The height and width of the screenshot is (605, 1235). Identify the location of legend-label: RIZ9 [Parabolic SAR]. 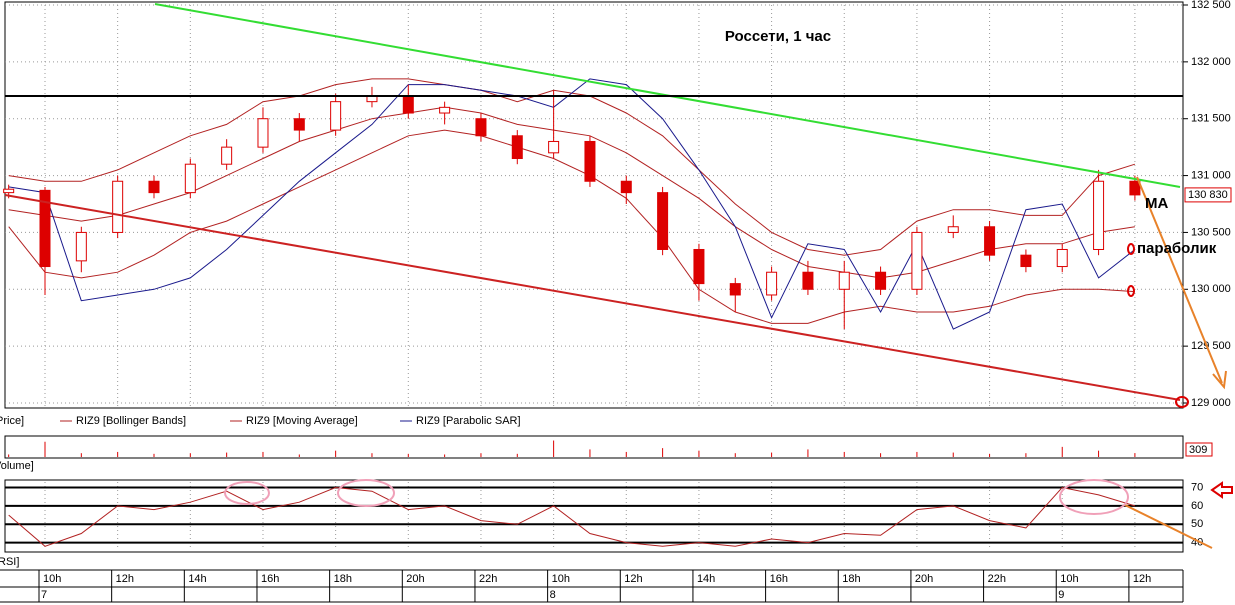
(468, 421).